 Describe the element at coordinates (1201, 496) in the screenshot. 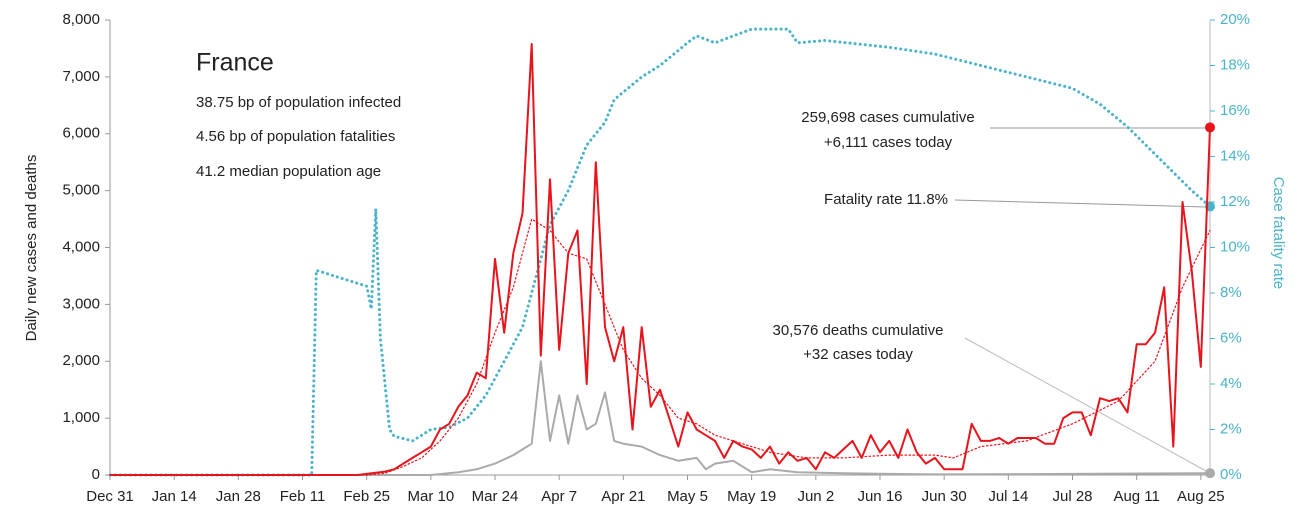

I see `x-tick-label: Aug 25` at that location.